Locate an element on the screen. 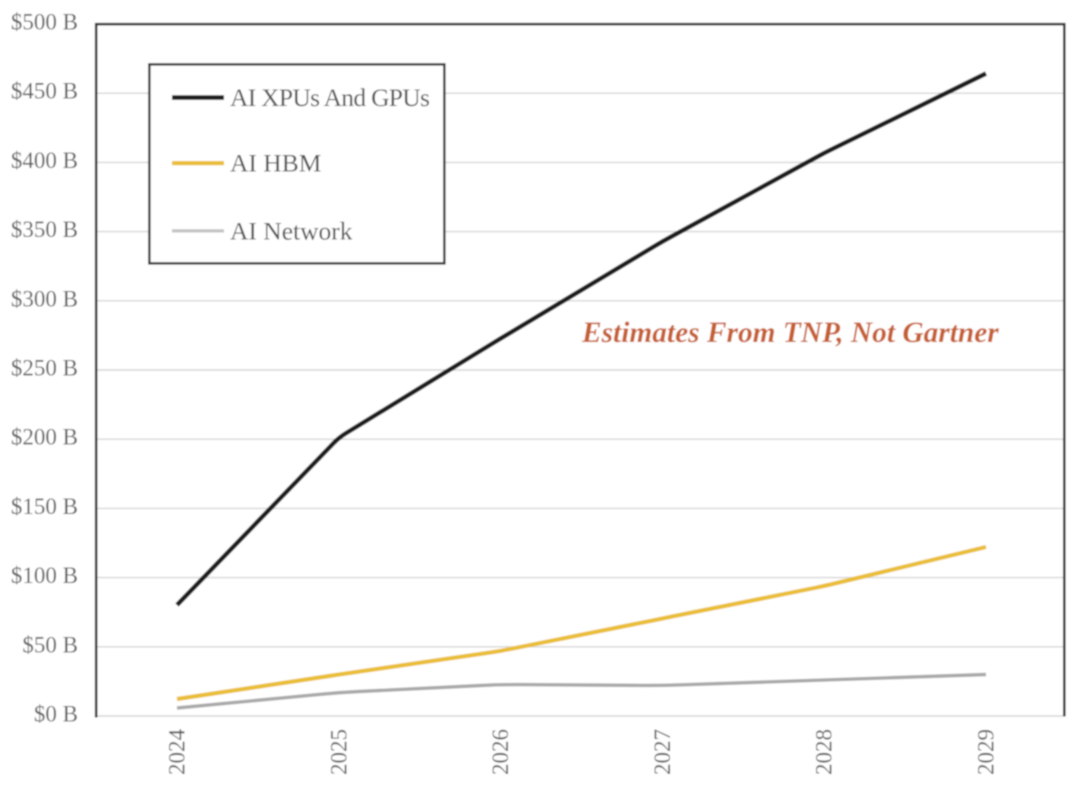 The height and width of the screenshot is (791, 1080). svg-text: AI HBM is located at coordinates (275, 163).